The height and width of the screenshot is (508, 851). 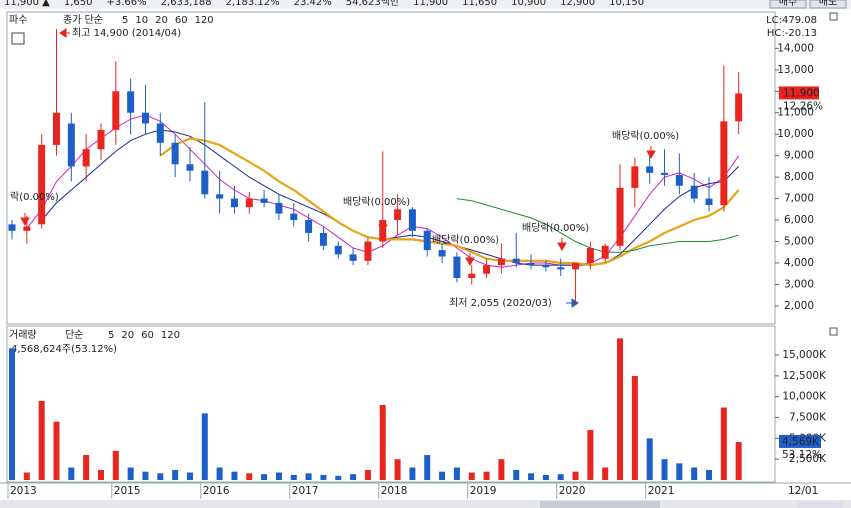 I want to click on low-arrow, so click(x=572, y=303).